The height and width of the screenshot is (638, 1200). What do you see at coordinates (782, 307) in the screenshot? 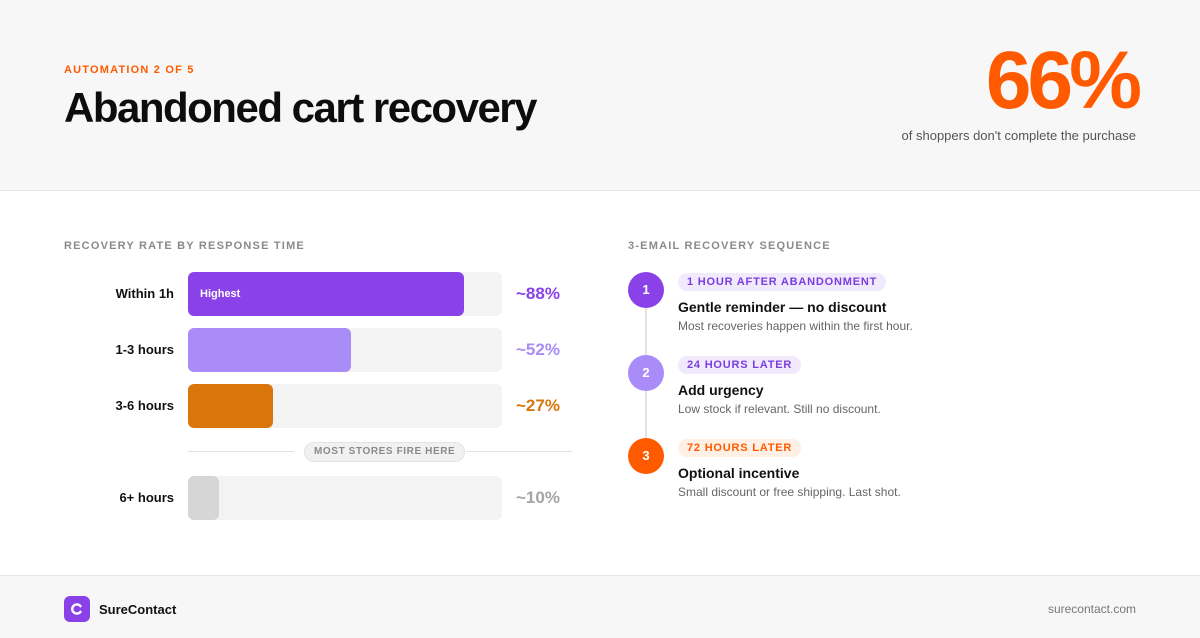
I see `step-title: Gentle reminder — no discount` at bounding box center [782, 307].